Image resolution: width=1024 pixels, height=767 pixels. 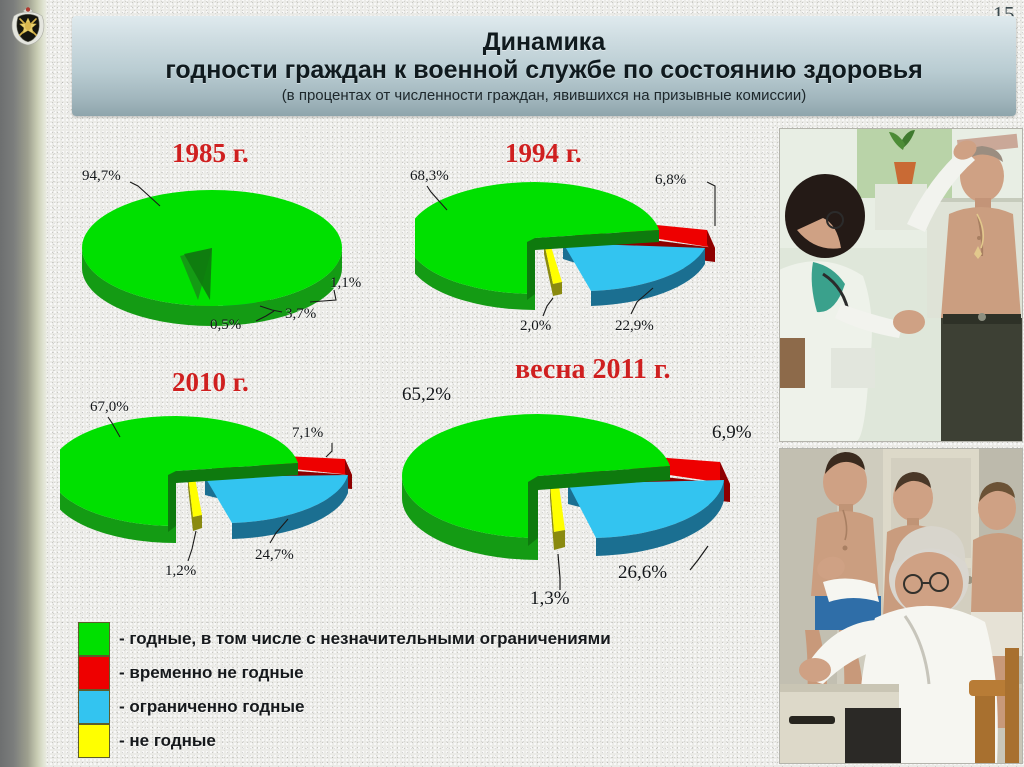 What do you see at coordinates (544, 41) in the screenshot?
I see `page-title-line1: Динамика` at bounding box center [544, 41].